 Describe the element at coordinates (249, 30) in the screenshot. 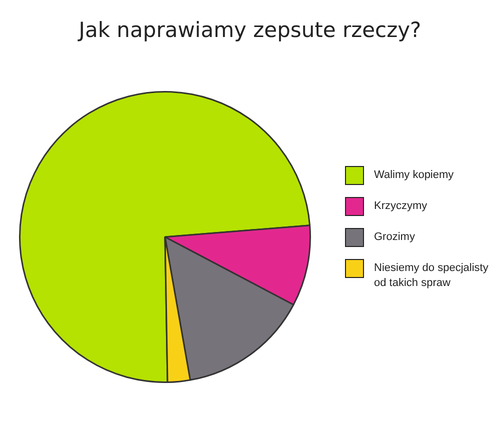

I see `chart-title: Jak naprawiamy zepsute rzeczy?` at that location.